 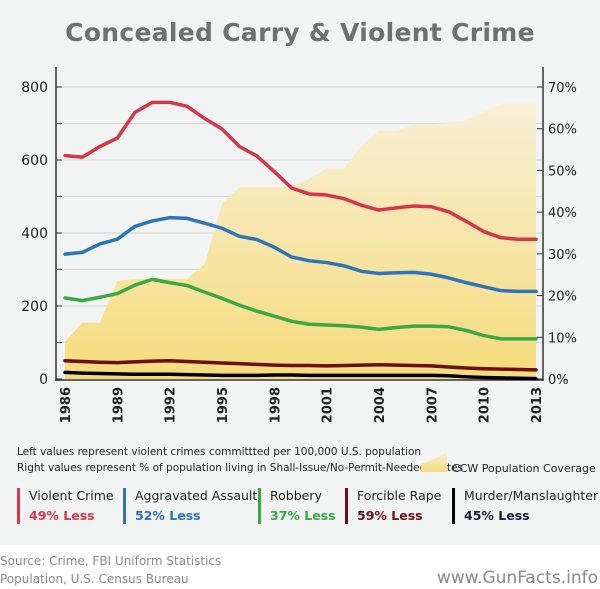 I want to click on legend-name: Aggravated Assault, so click(x=196, y=495).